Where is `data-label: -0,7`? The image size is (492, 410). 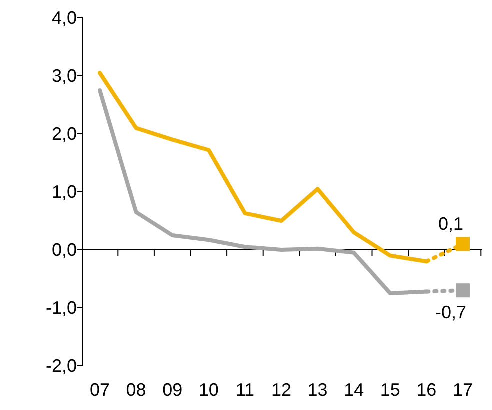 data-label: -0,7 is located at coordinates (451, 312).